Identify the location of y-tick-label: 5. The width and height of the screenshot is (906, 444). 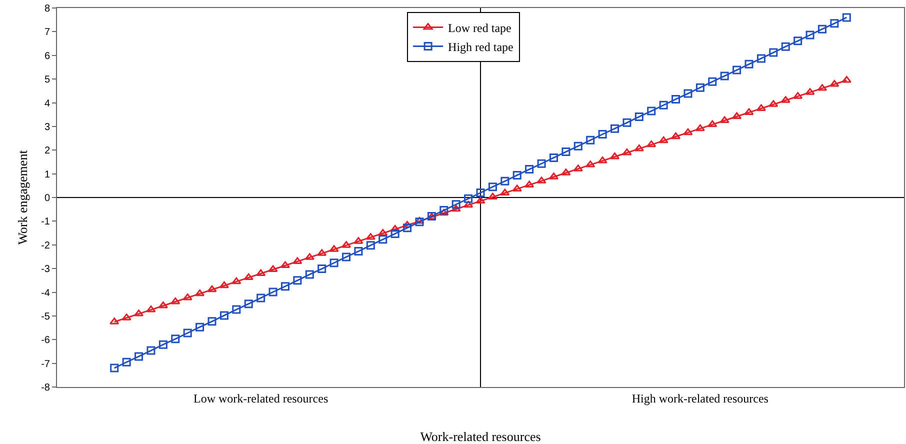
(47, 80).